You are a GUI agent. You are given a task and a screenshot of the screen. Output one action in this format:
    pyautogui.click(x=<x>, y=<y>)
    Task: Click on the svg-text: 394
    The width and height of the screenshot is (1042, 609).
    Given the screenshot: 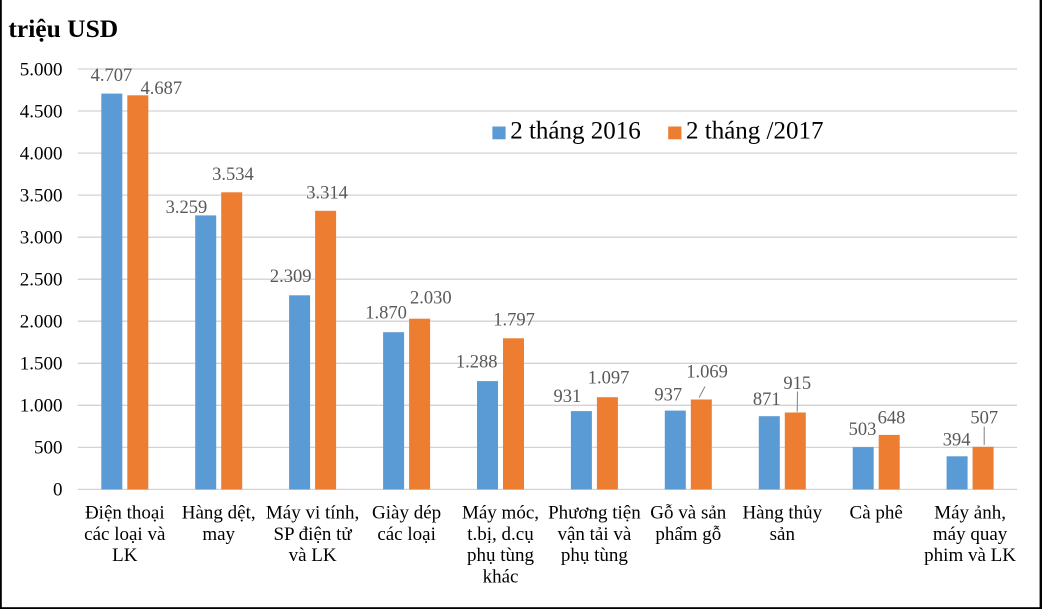 What is the action you would take?
    pyautogui.click(x=957, y=440)
    